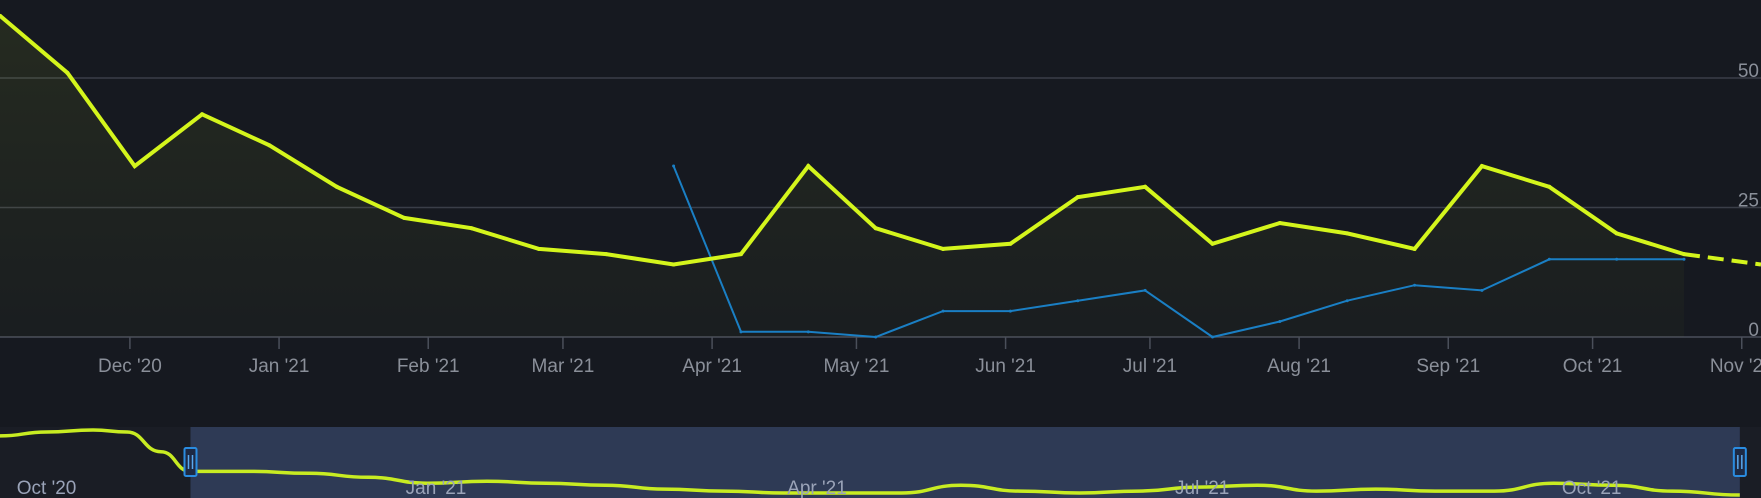  Describe the element at coordinates (279, 366) in the screenshot. I see `x-tick-label: Jan '21` at that location.